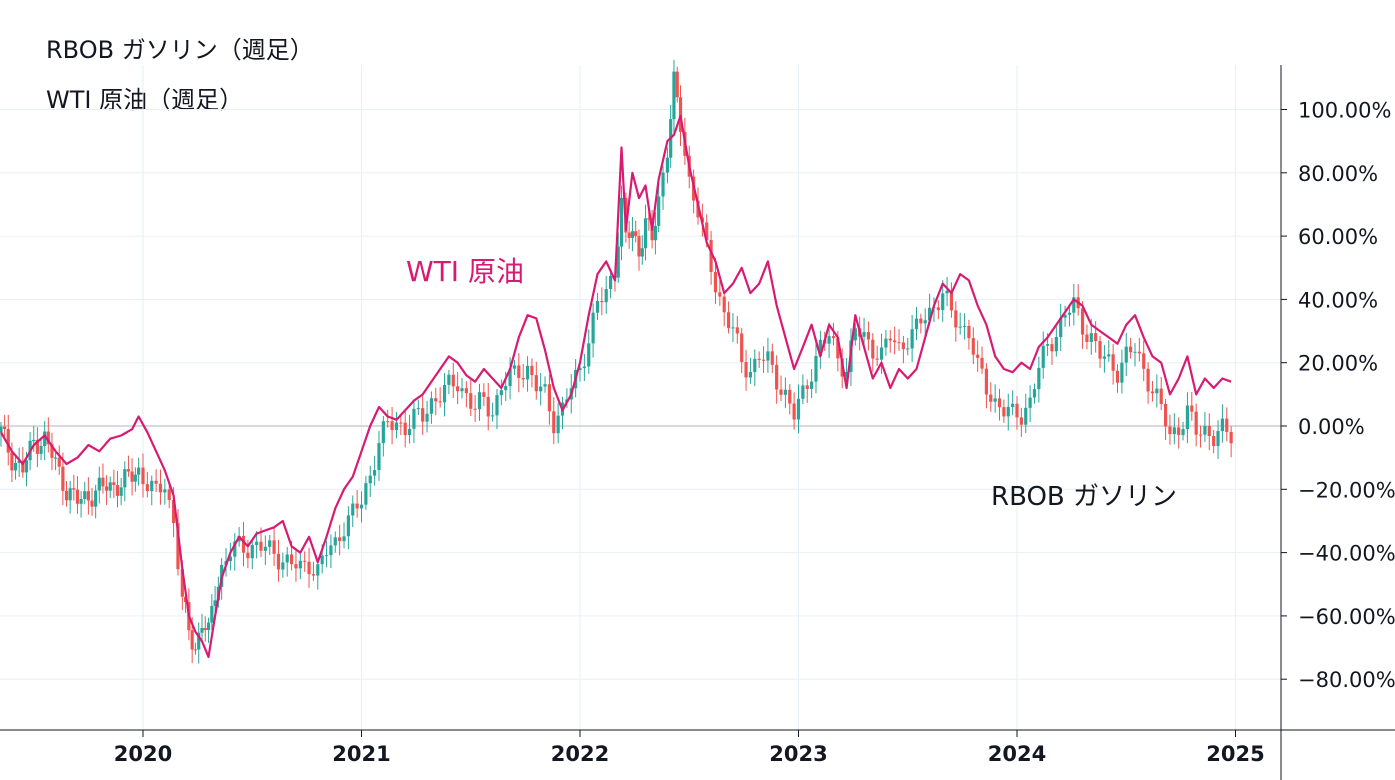 This screenshot has height=780, width=1395. What do you see at coordinates (465, 271) in the screenshot?
I see `wti-series-label: WTI 原油` at bounding box center [465, 271].